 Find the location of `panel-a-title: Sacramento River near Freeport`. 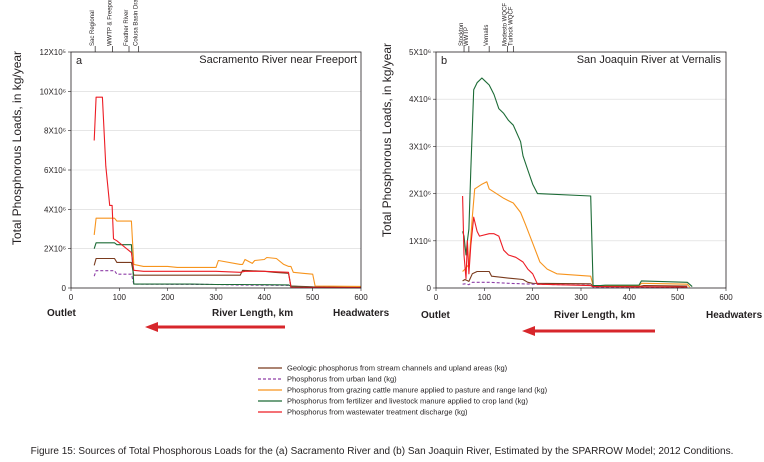

panel-a-title: Sacramento River near Freeport is located at coordinates (278, 60).